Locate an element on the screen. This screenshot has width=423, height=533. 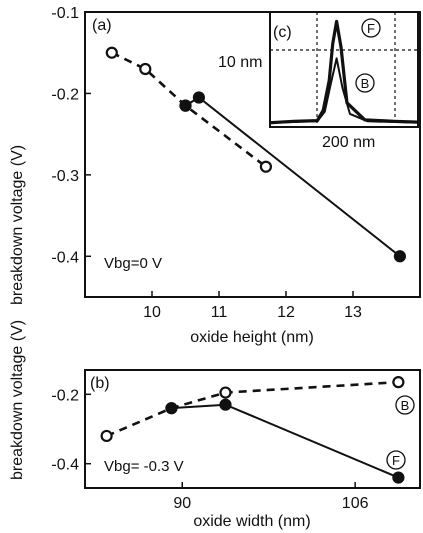
series-label-f: F is located at coordinates (396, 460).